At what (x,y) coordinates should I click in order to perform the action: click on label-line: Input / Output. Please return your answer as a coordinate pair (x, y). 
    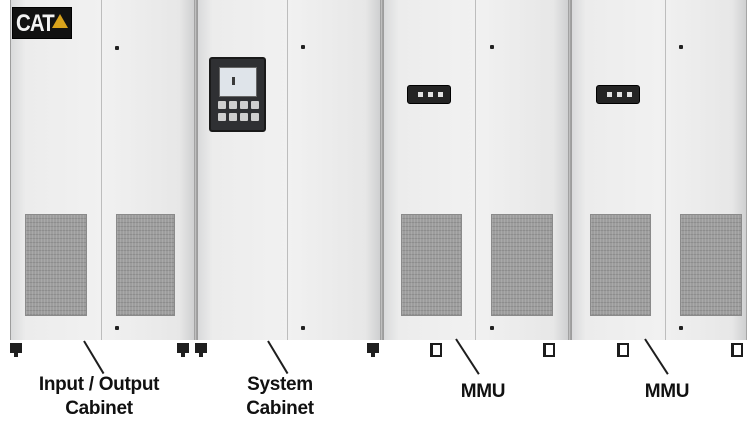
    Looking at the image, I should click on (99, 384).